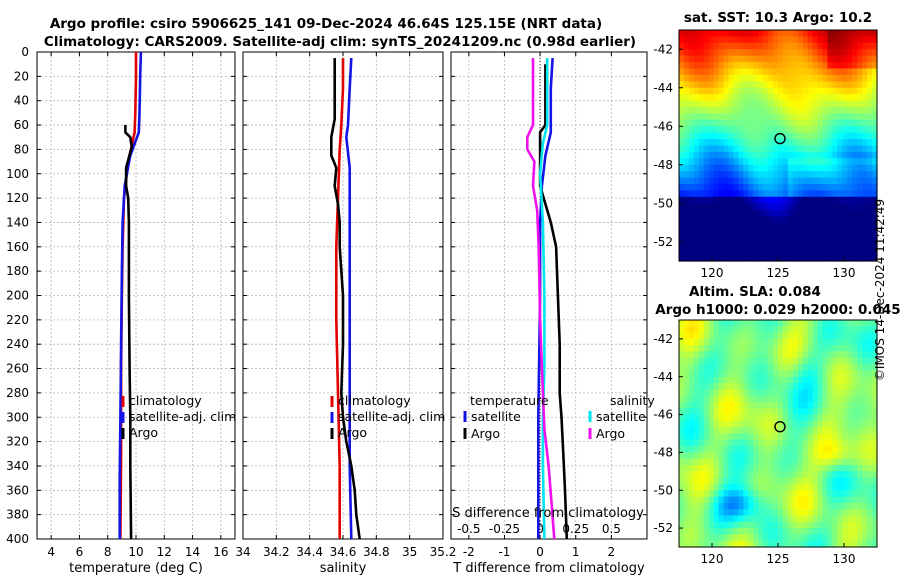 The height and width of the screenshot is (580, 900). I want to click on x-axis-label: T difference from climatology, so click(548, 568).